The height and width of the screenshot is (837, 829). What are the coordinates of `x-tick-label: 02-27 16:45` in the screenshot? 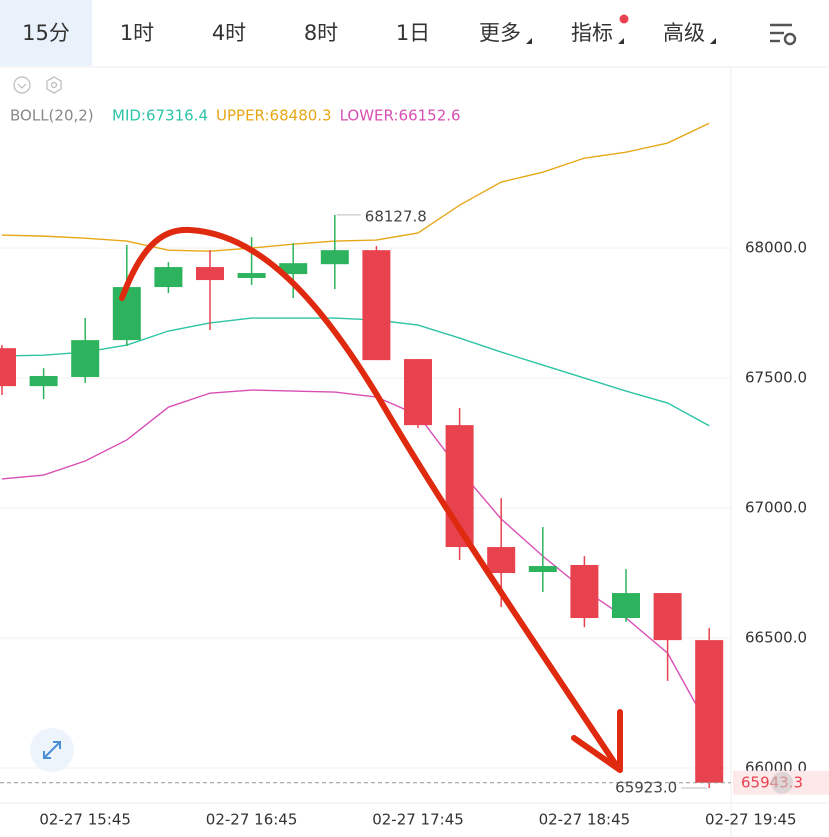 It's located at (252, 820).